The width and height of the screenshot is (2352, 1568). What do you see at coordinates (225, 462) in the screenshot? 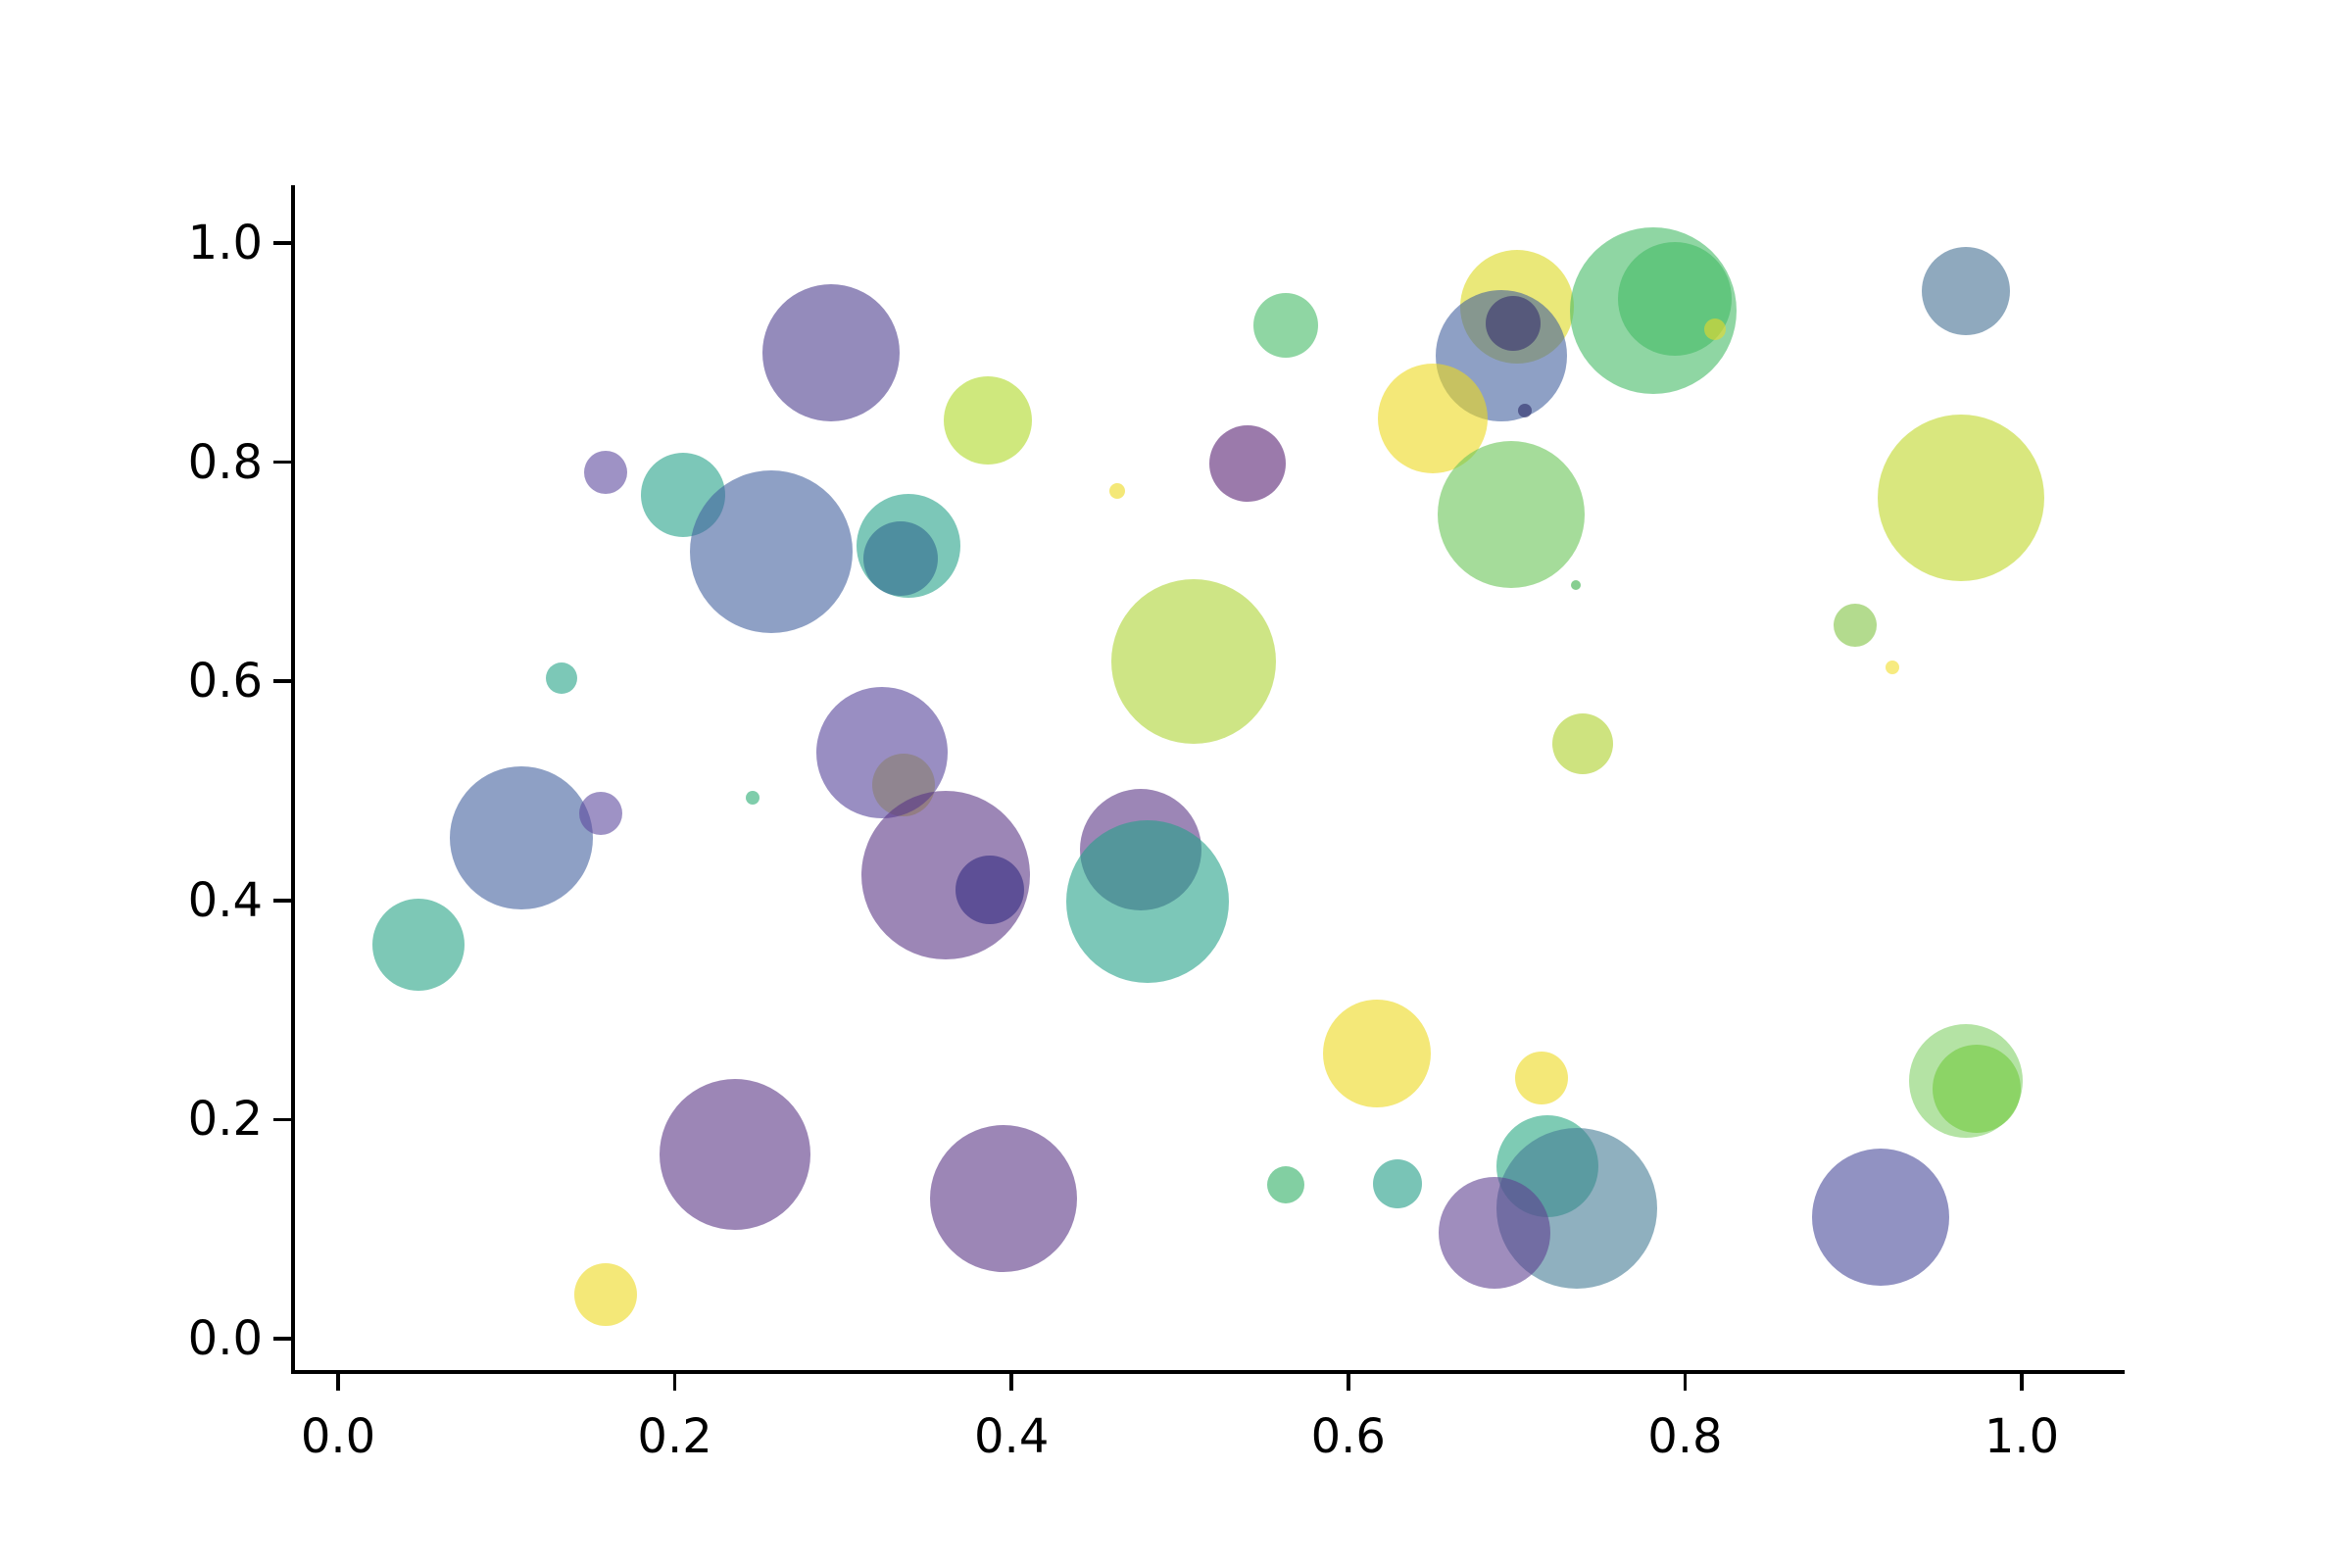
I see `y-tick-label: 0.8` at bounding box center [225, 462].